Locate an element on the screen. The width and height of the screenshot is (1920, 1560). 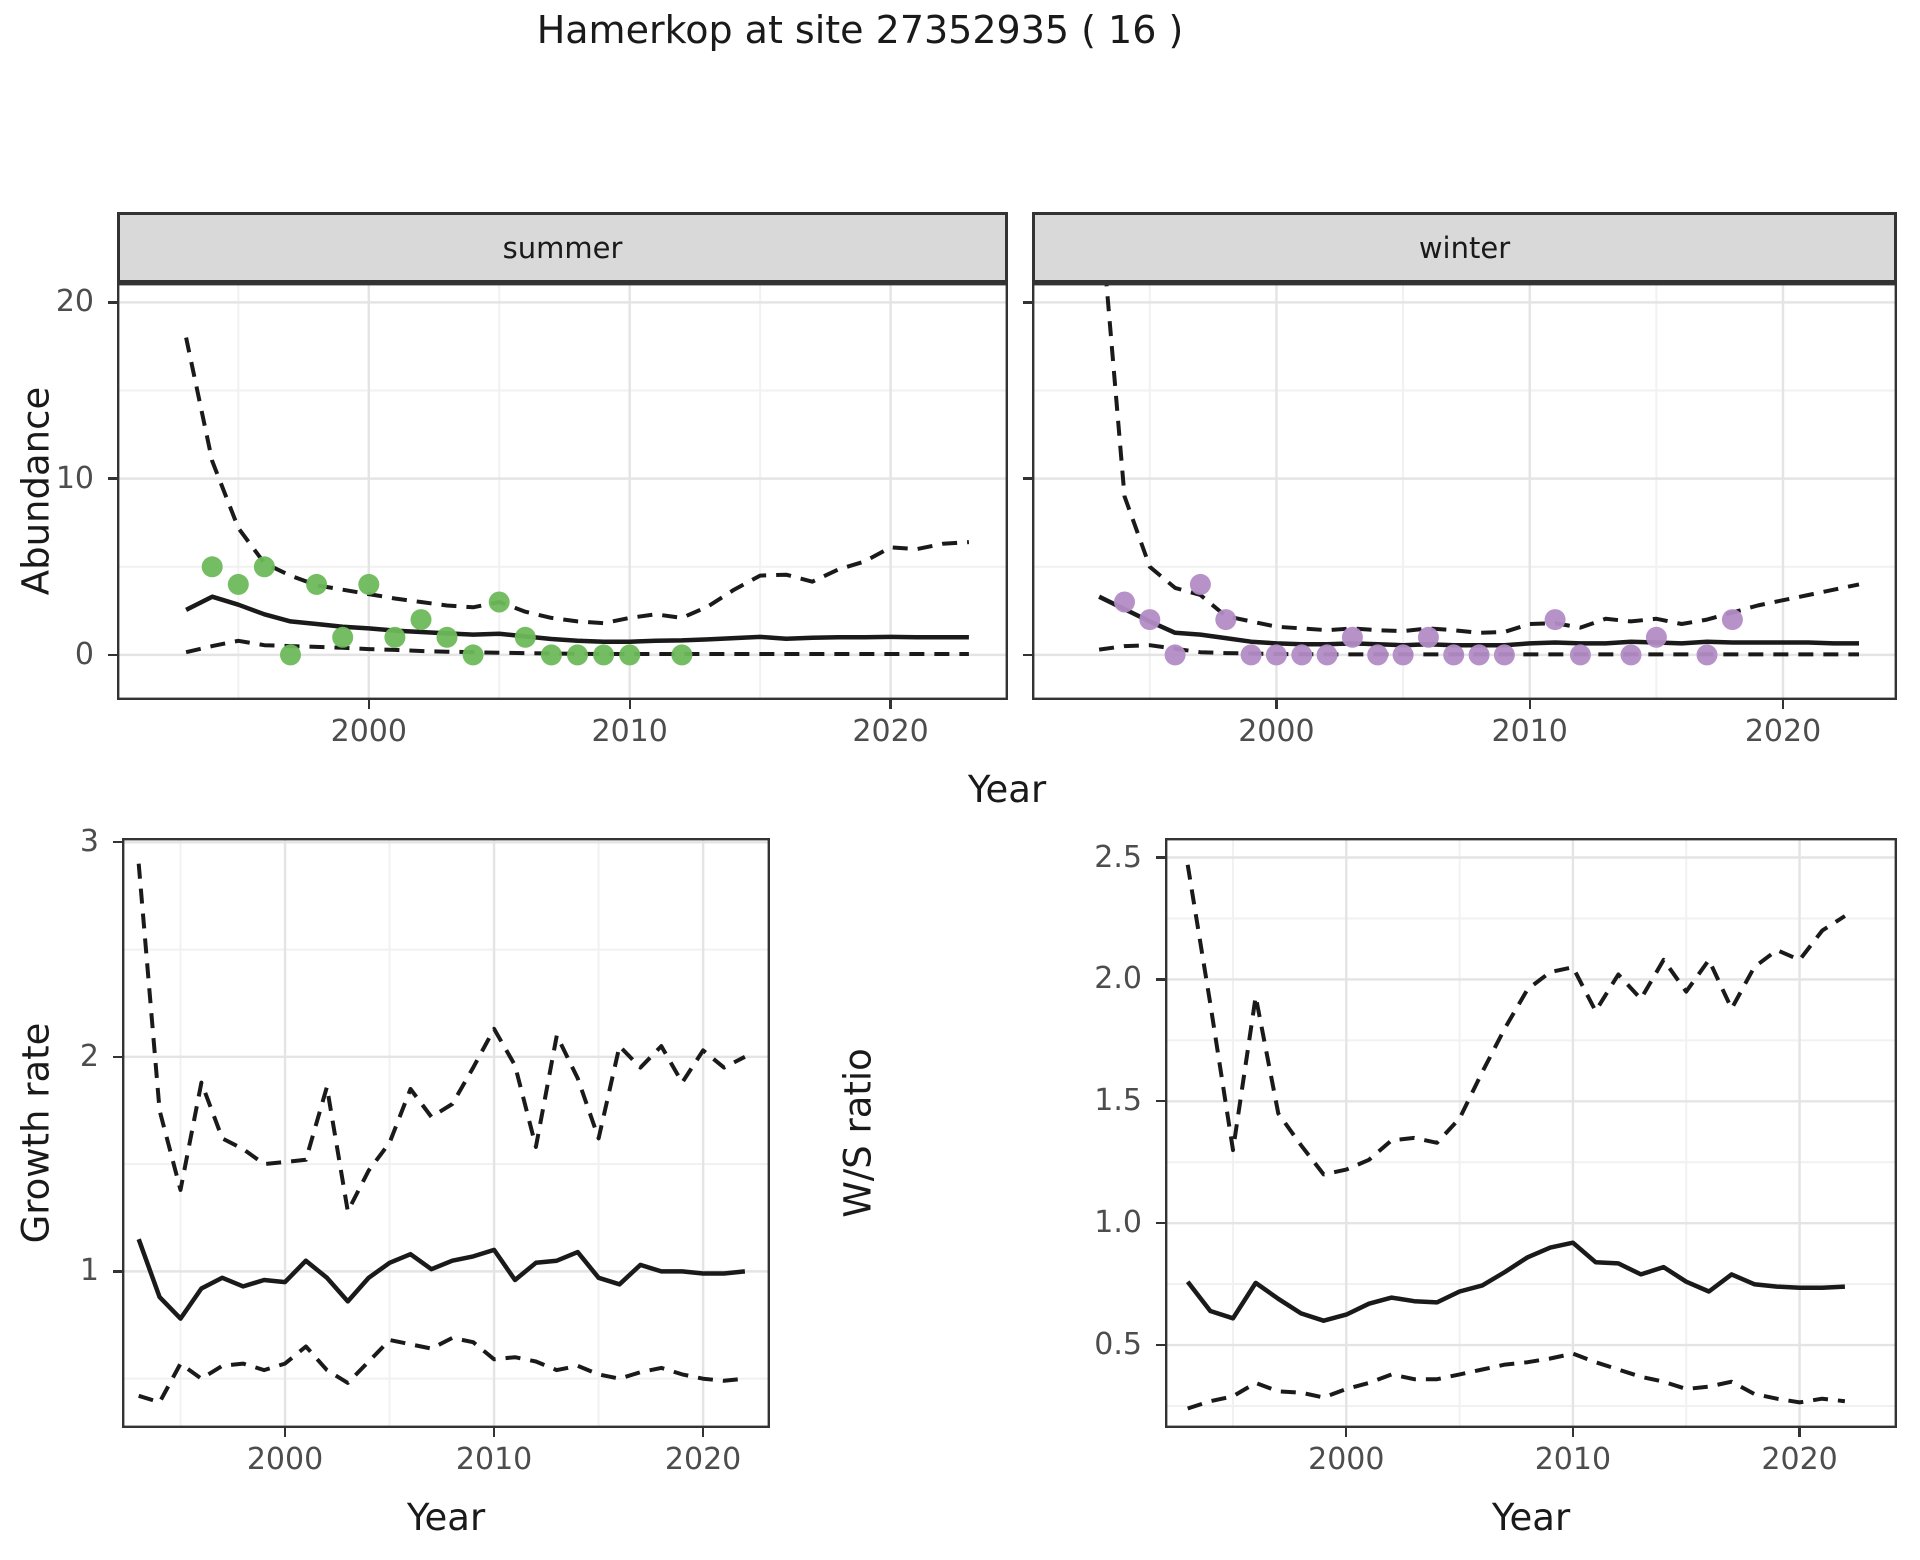
panel-summer is located at coordinates (562, 491).